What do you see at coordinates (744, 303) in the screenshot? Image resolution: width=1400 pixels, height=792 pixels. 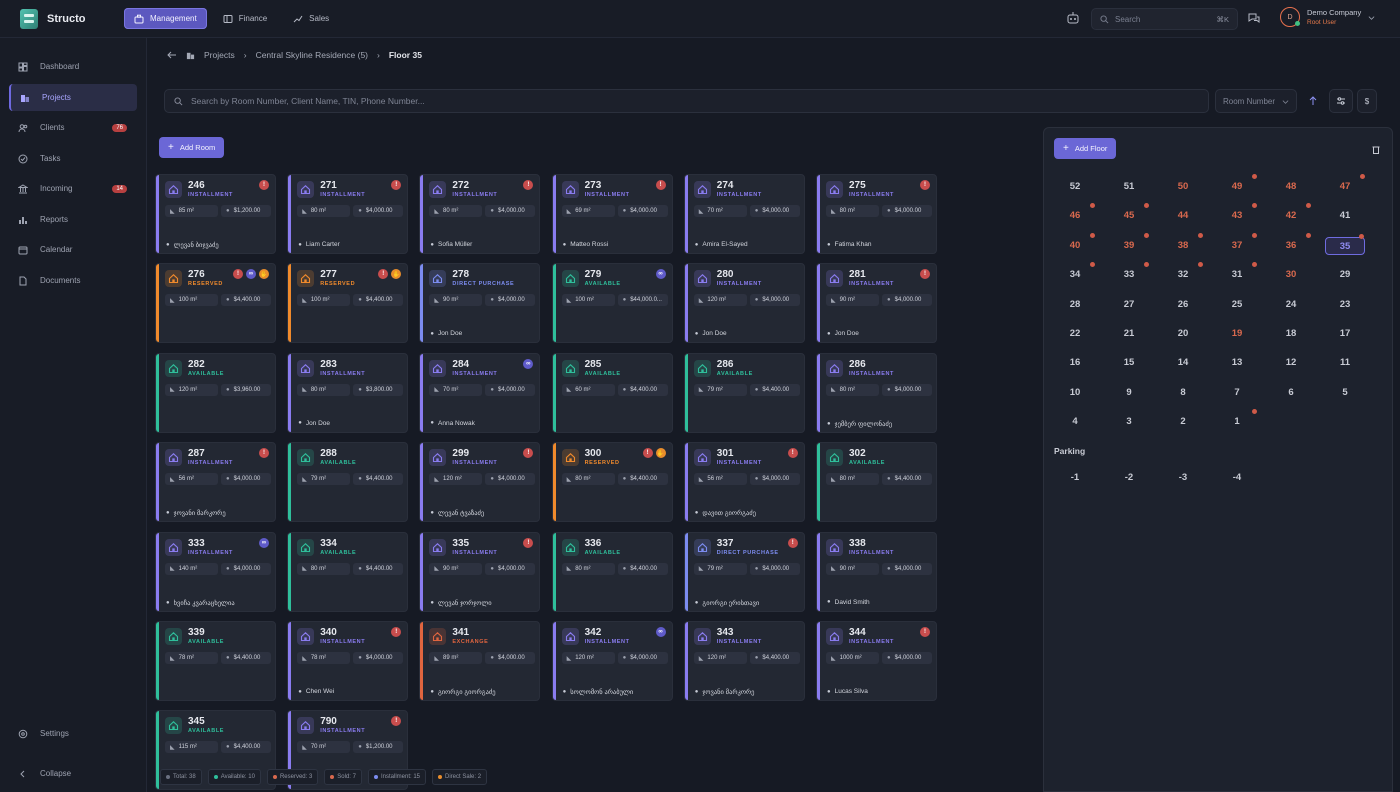 I see `room-card: 280 INSTALLMENT ◣ 120 m² ● $4,000.00 ● Jon Doe` at bounding box center [744, 303].